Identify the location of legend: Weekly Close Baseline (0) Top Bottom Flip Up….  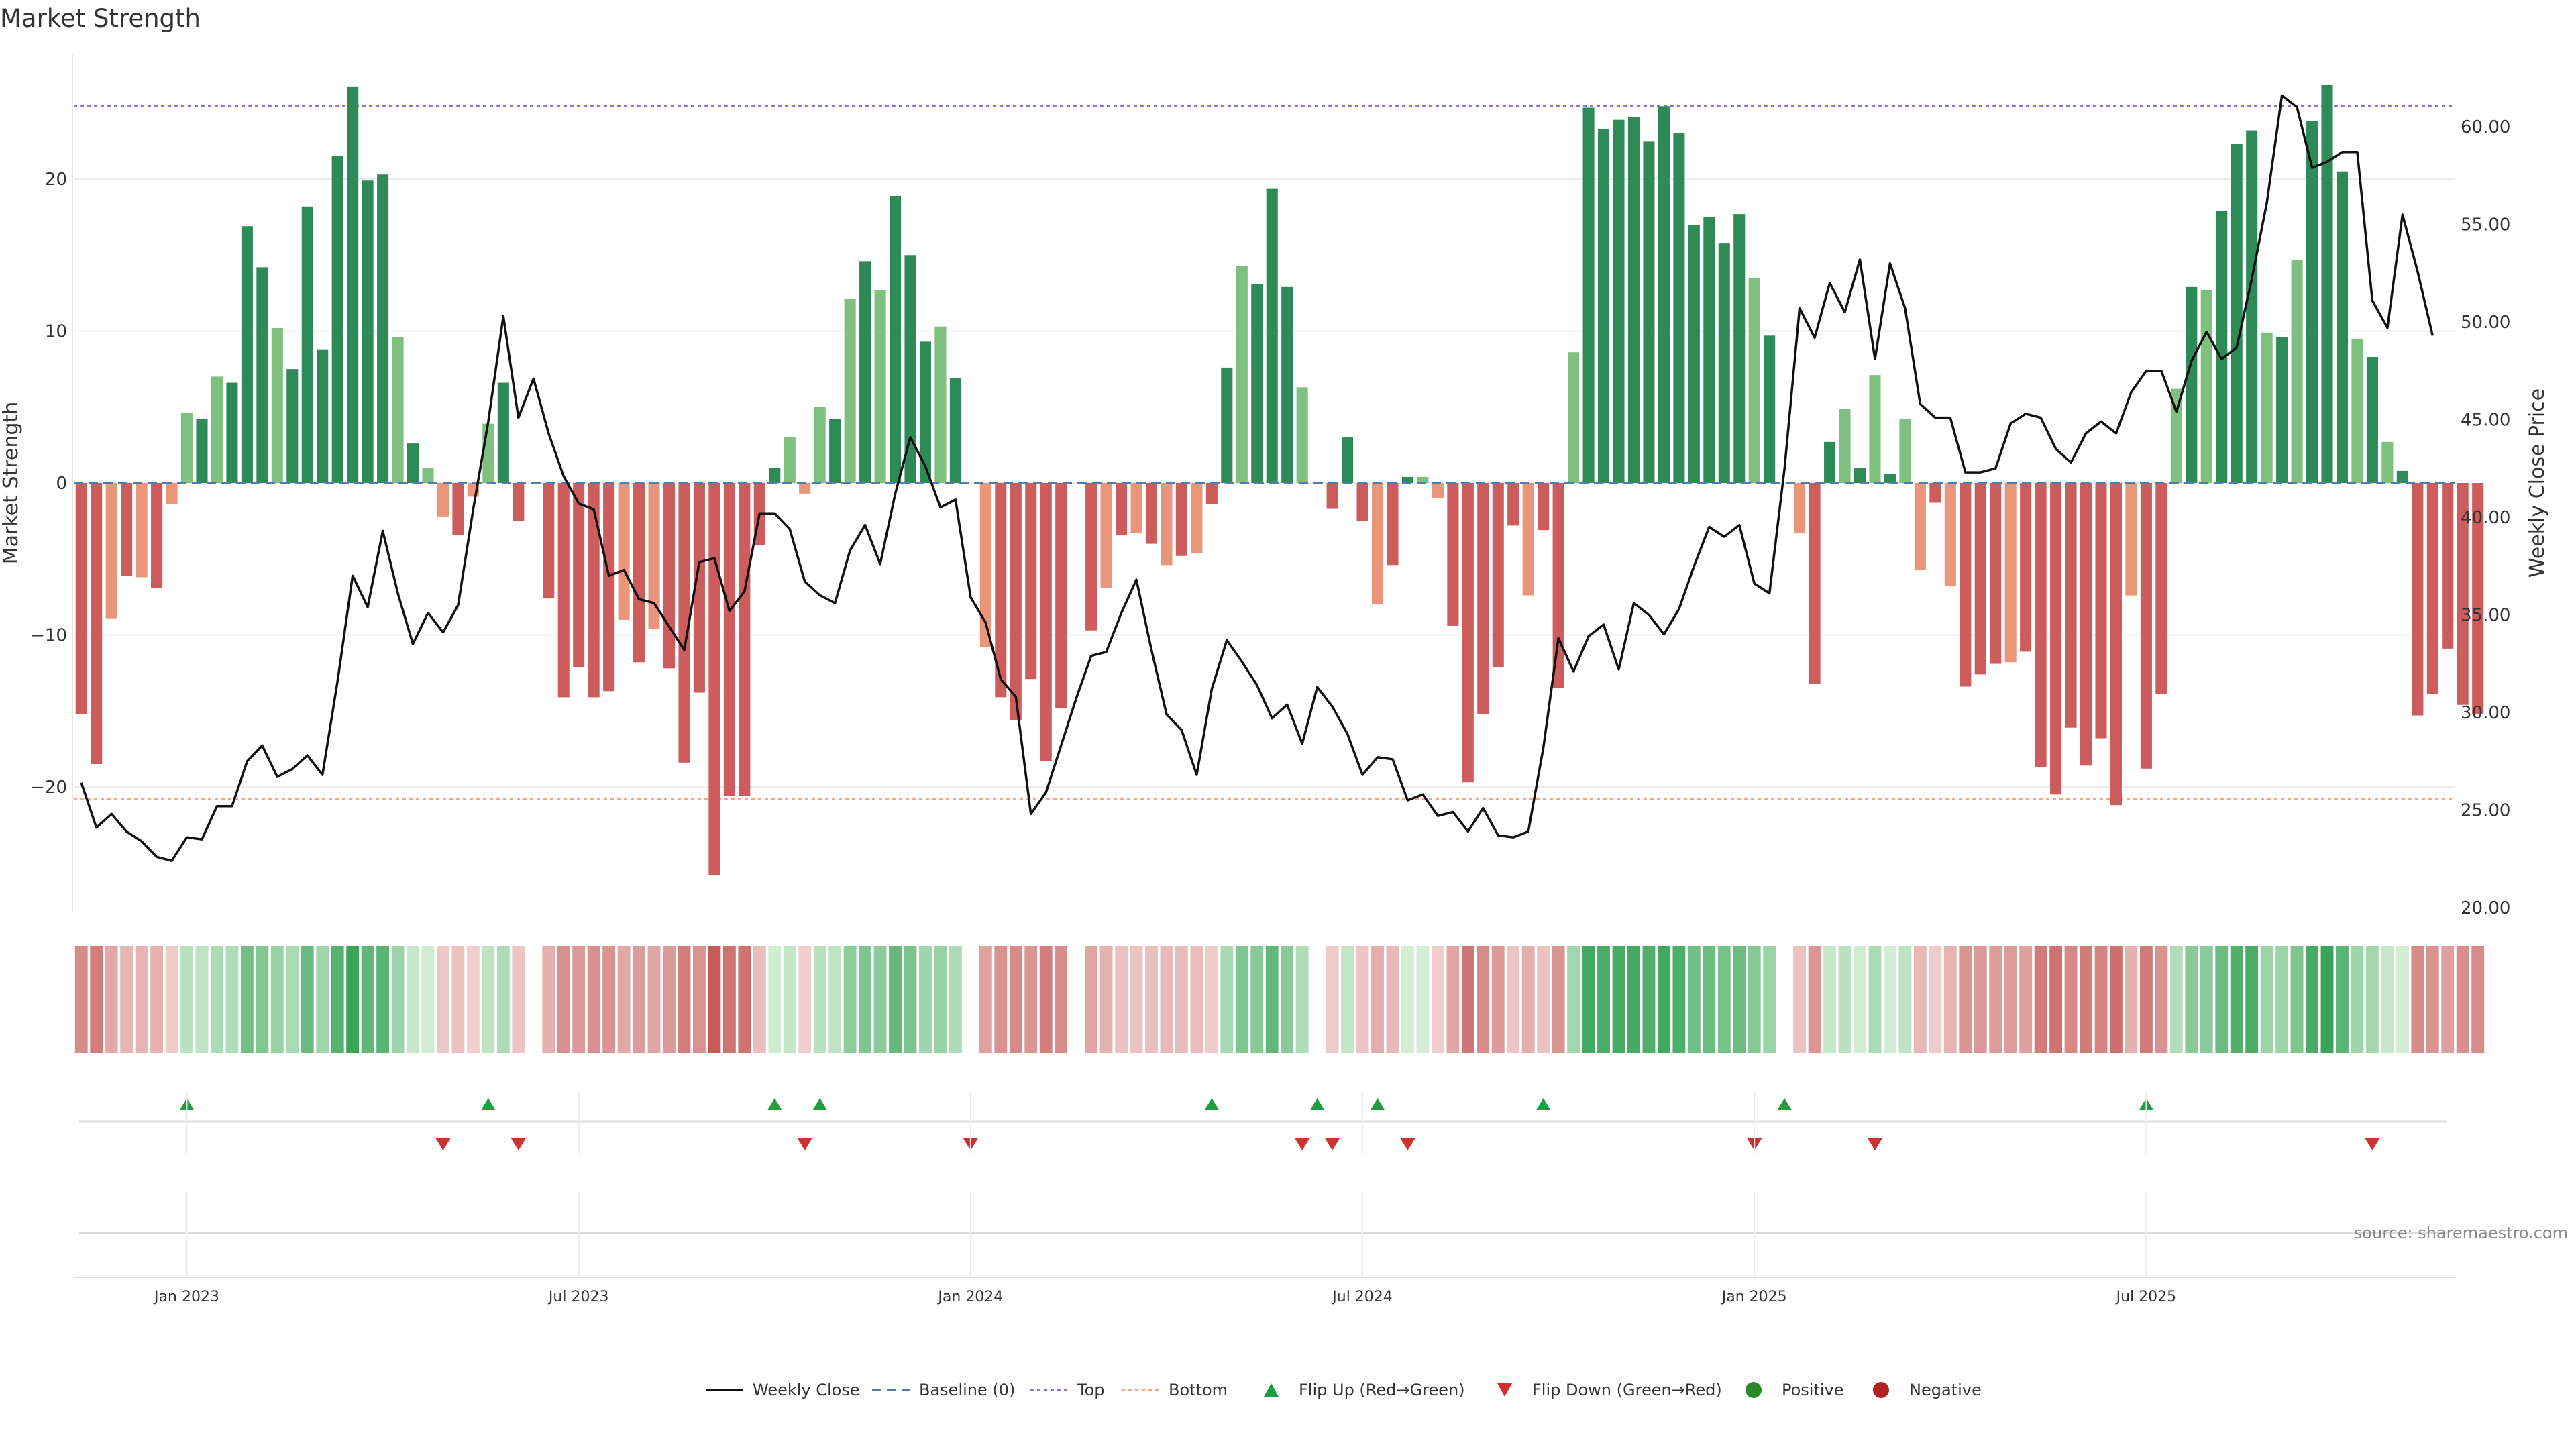
(1344, 1390).